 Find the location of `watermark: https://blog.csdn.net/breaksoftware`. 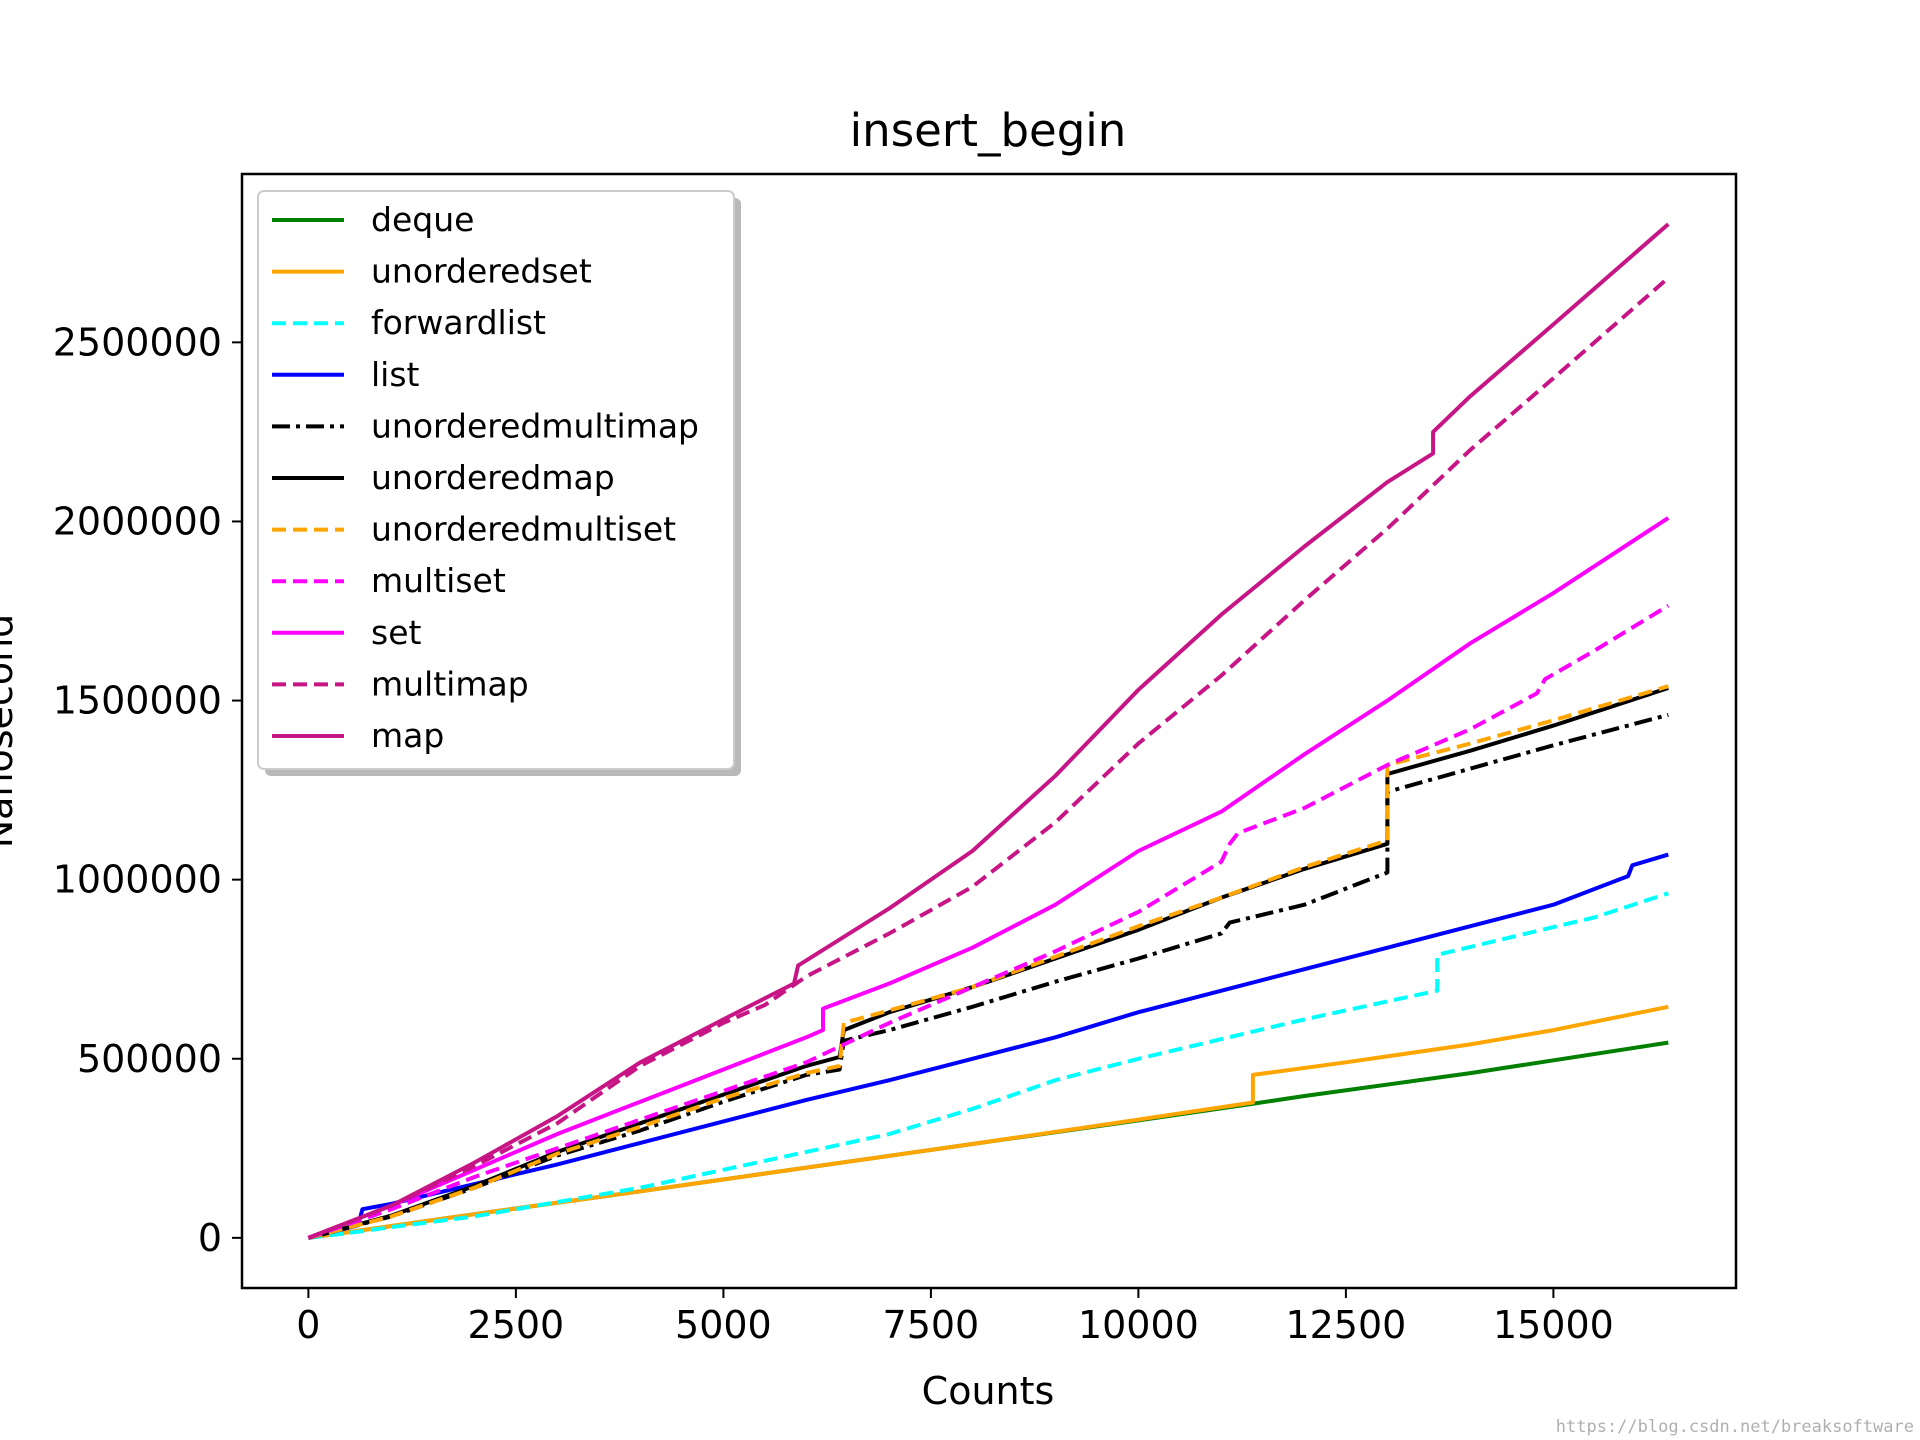

watermark: https://blog.csdn.net/breaksoftware is located at coordinates (1735, 1427).